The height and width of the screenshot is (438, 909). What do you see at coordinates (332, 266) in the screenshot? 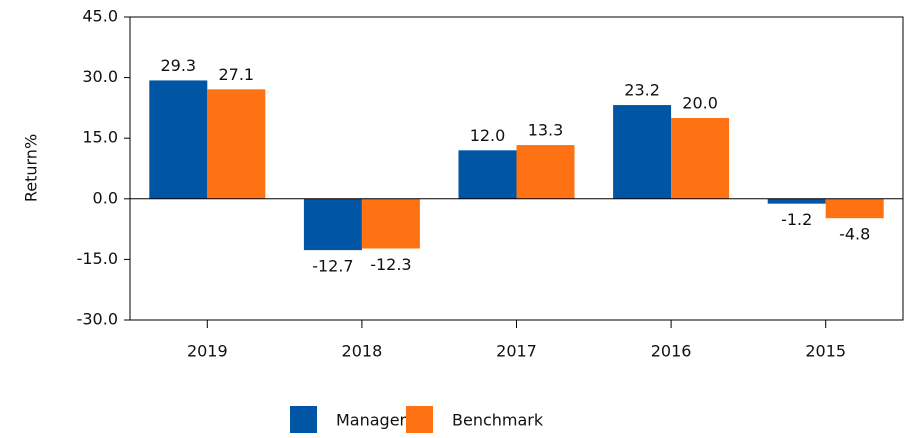
I see `data-label: -12.7` at bounding box center [332, 266].